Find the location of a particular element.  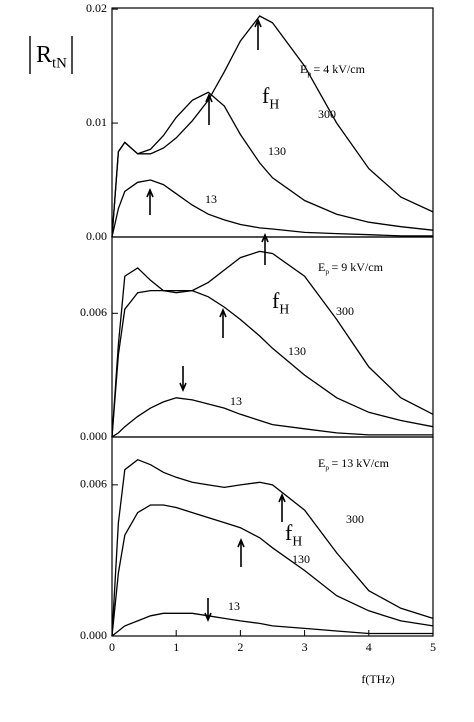

field-label: Ep = 13 kV/cm is located at coordinates (354, 464).